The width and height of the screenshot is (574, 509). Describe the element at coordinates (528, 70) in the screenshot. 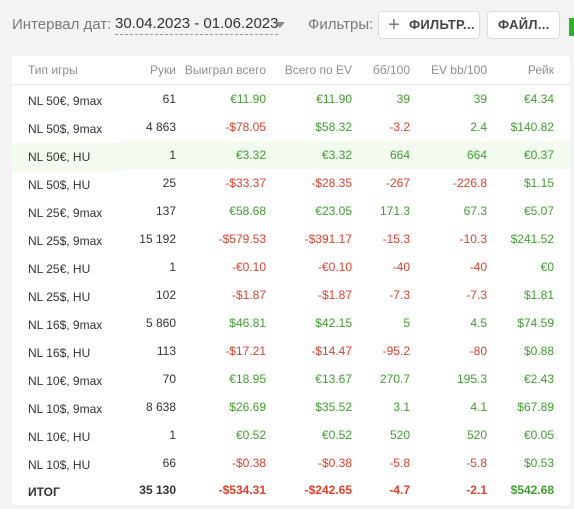

I see `column-header-rake: Рейк` at that location.